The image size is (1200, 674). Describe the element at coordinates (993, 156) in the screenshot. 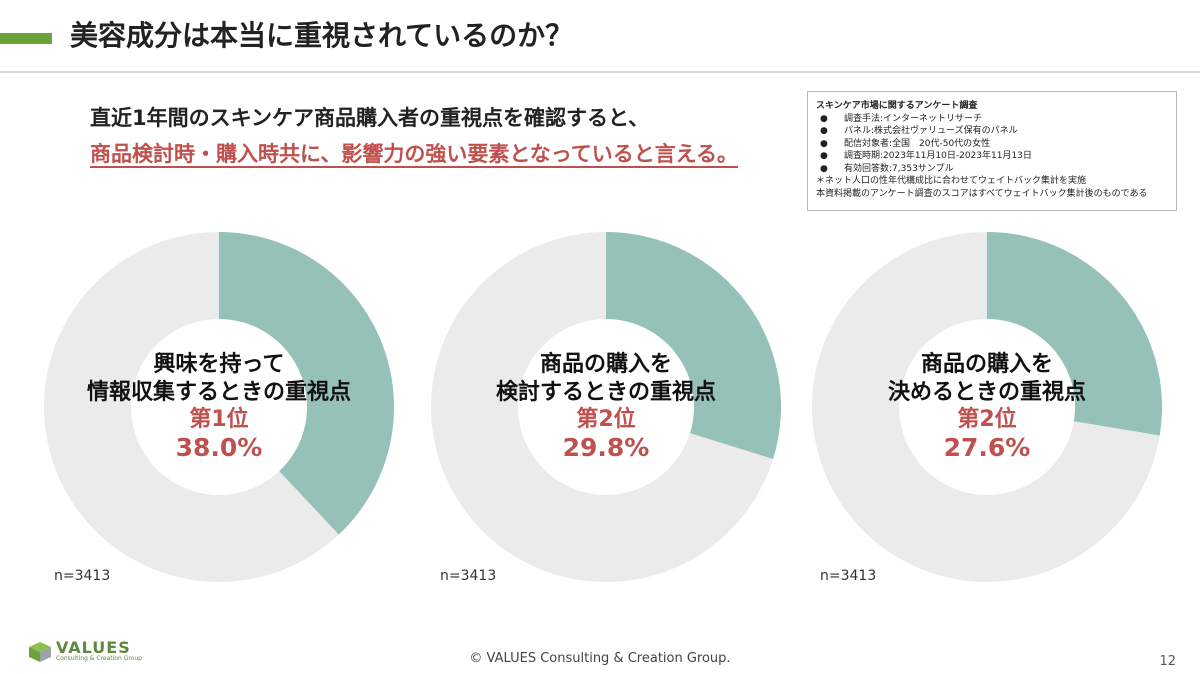

I see `survey-item: 調査時期:2023年11月10日-2023年11月13日` at that location.